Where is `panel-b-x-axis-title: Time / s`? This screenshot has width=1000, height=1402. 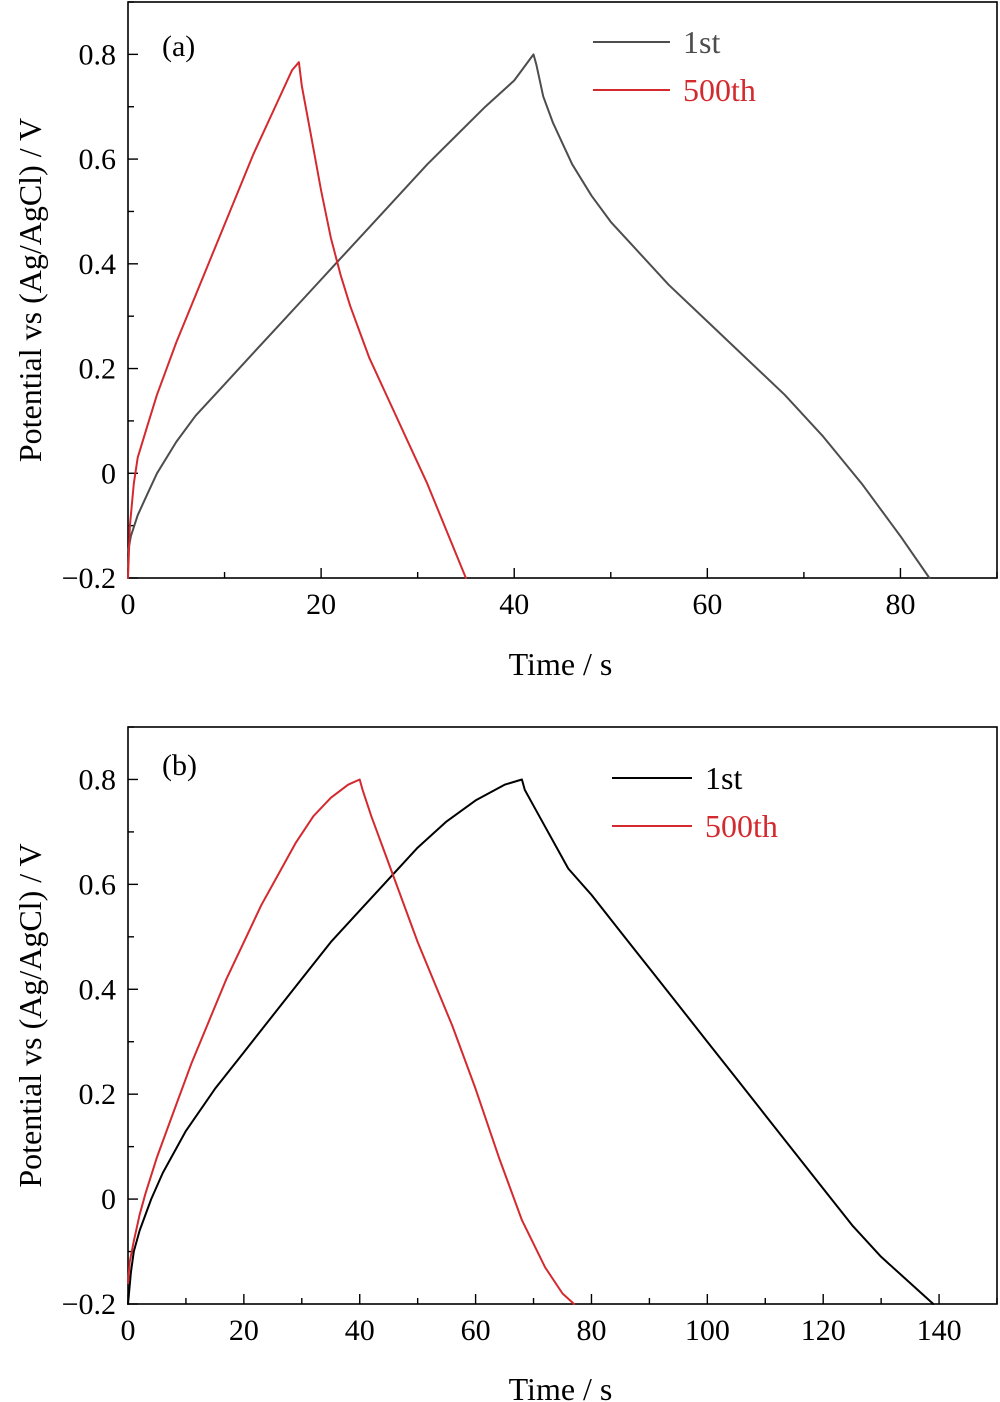 panel-b-x-axis-title: Time / s is located at coordinates (561, 1386).